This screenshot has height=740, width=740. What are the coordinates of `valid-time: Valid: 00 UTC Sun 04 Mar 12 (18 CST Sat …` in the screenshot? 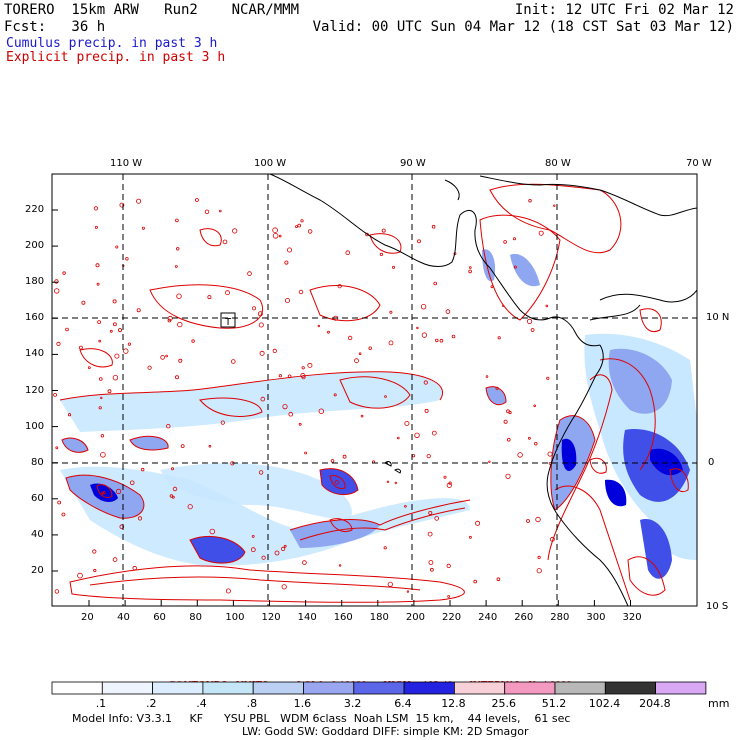 It's located at (523, 27).